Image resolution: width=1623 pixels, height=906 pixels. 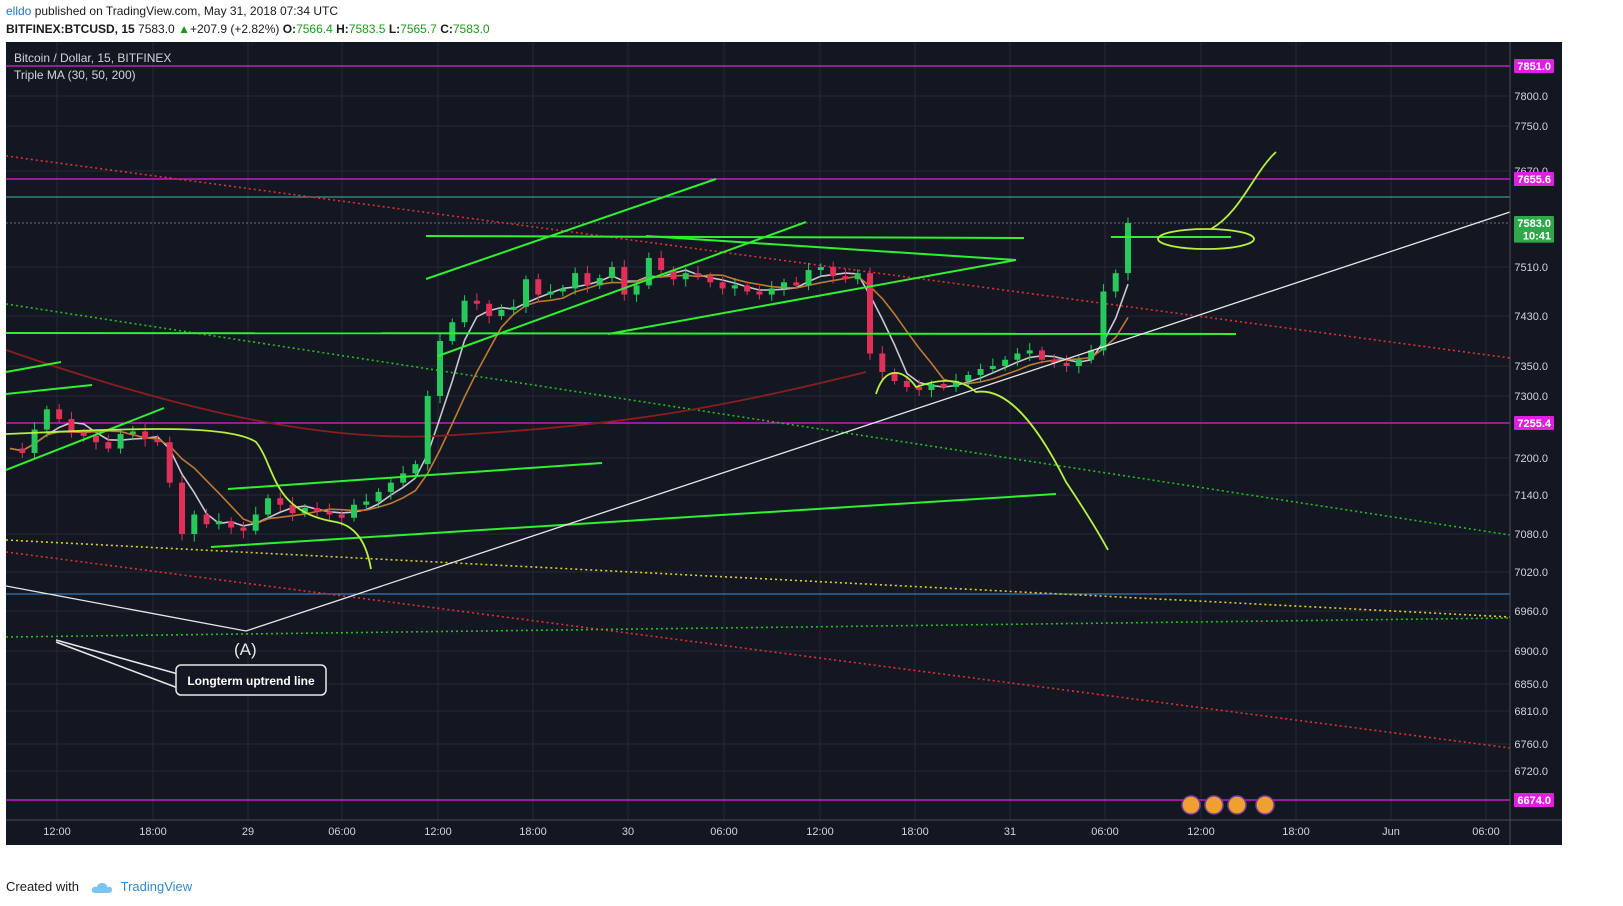 What do you see at coordinates (1531, 685) in the screenshot?
I see `price-tick-label: 6850.0` at bounding box center [1531, 685].